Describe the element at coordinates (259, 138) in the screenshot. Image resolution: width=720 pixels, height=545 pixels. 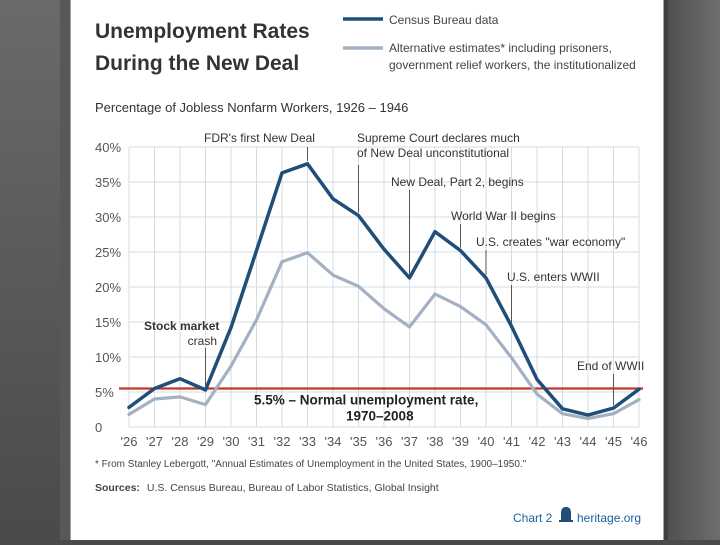
I see `annotation-label: FDR's first New Deal` at that location.